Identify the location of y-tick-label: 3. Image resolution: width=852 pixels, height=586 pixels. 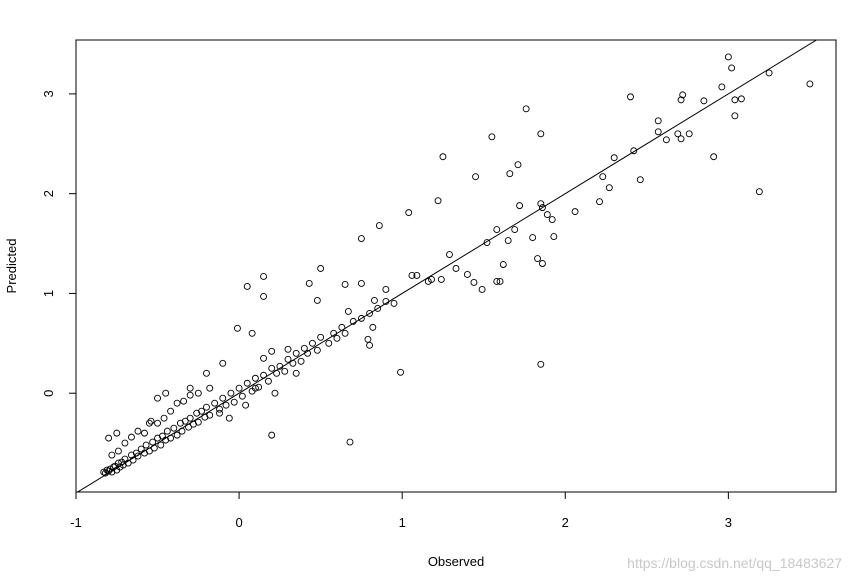
(48, 93).